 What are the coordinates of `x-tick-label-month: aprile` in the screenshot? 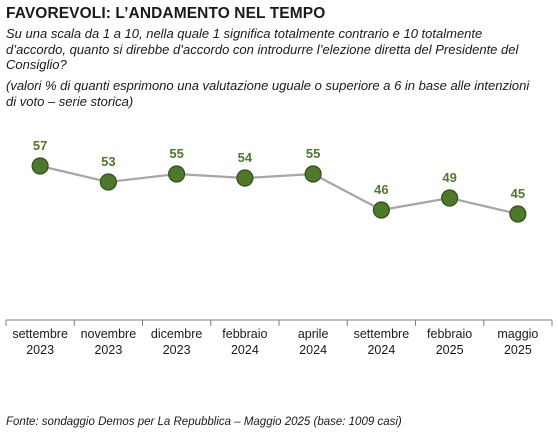 It's located at (313, 334).